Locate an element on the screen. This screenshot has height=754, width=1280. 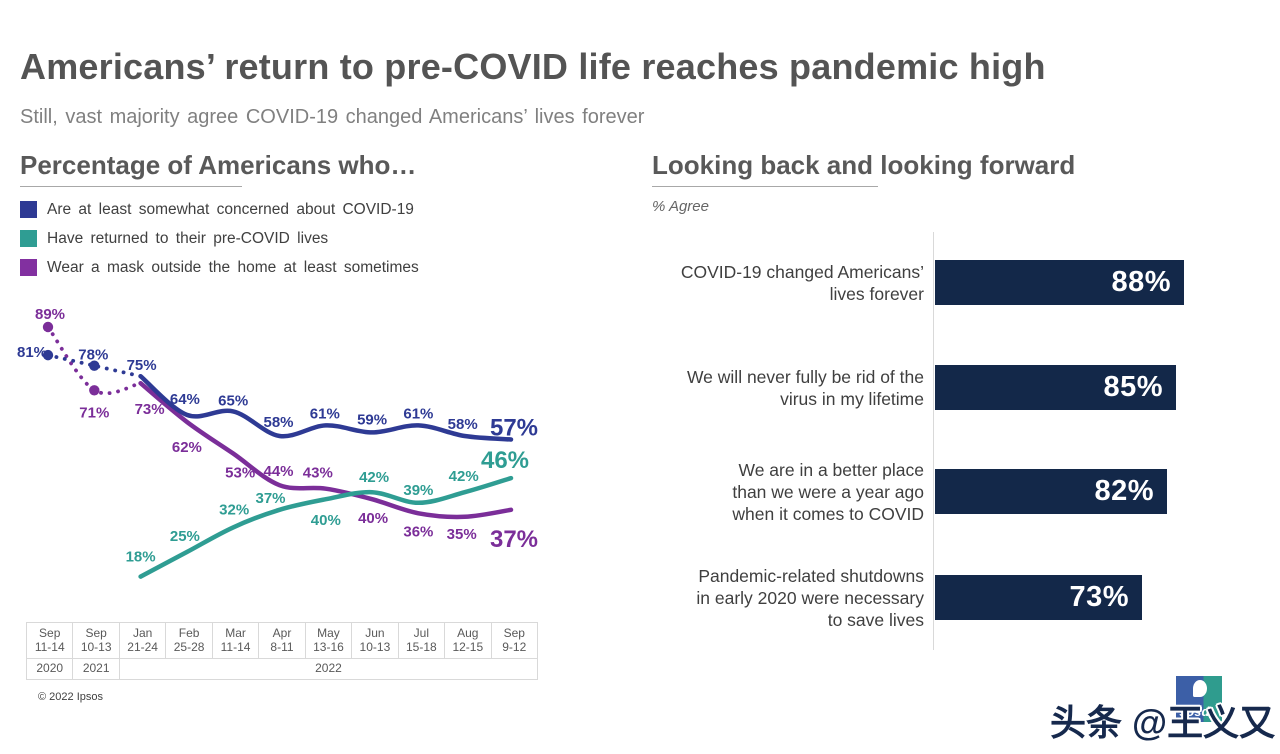
data-label: 35% is located at coordinates (462, 534).